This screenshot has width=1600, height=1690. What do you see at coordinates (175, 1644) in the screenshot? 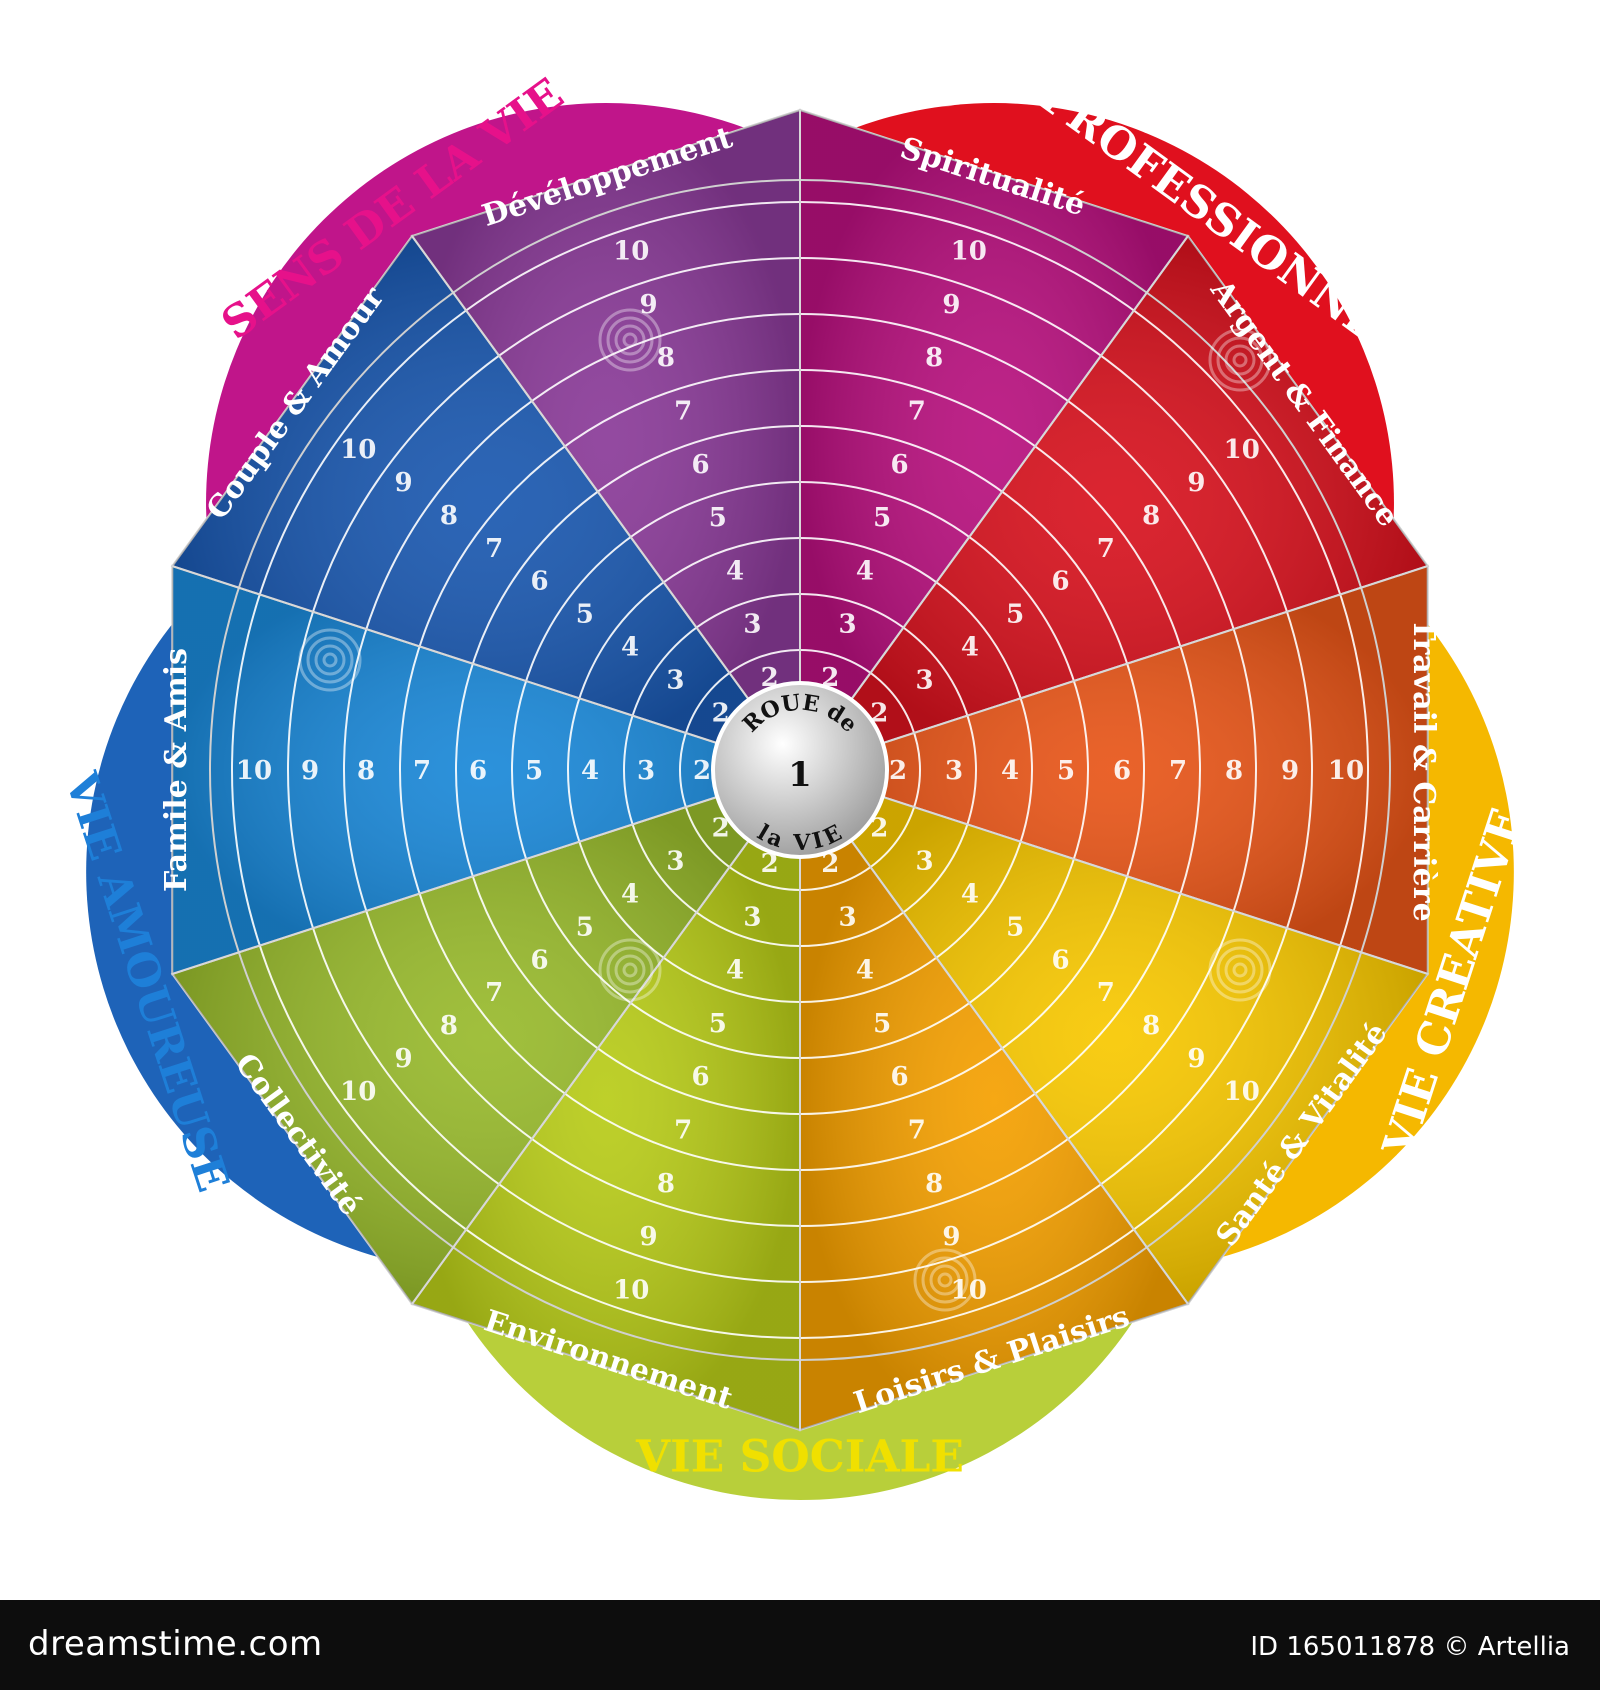
I see `footer-logo: dreamstime.com` at bounding box center [175, 1644].